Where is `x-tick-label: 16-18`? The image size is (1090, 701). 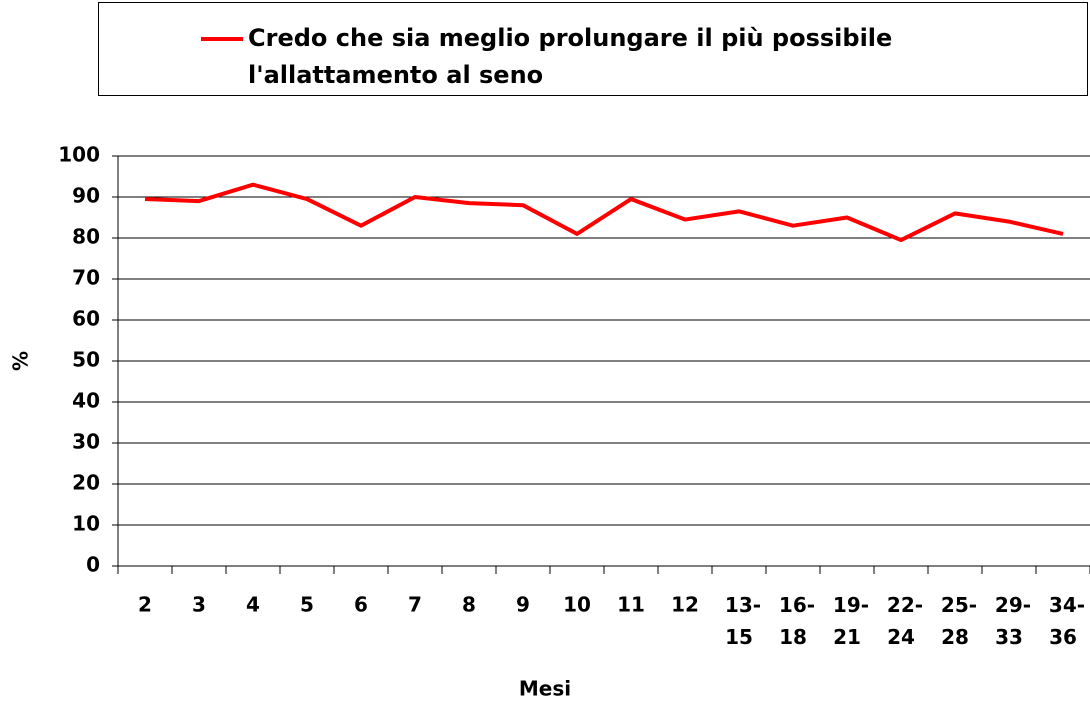
x-tick-label: 16-18 is located at coordinates (797, 621).